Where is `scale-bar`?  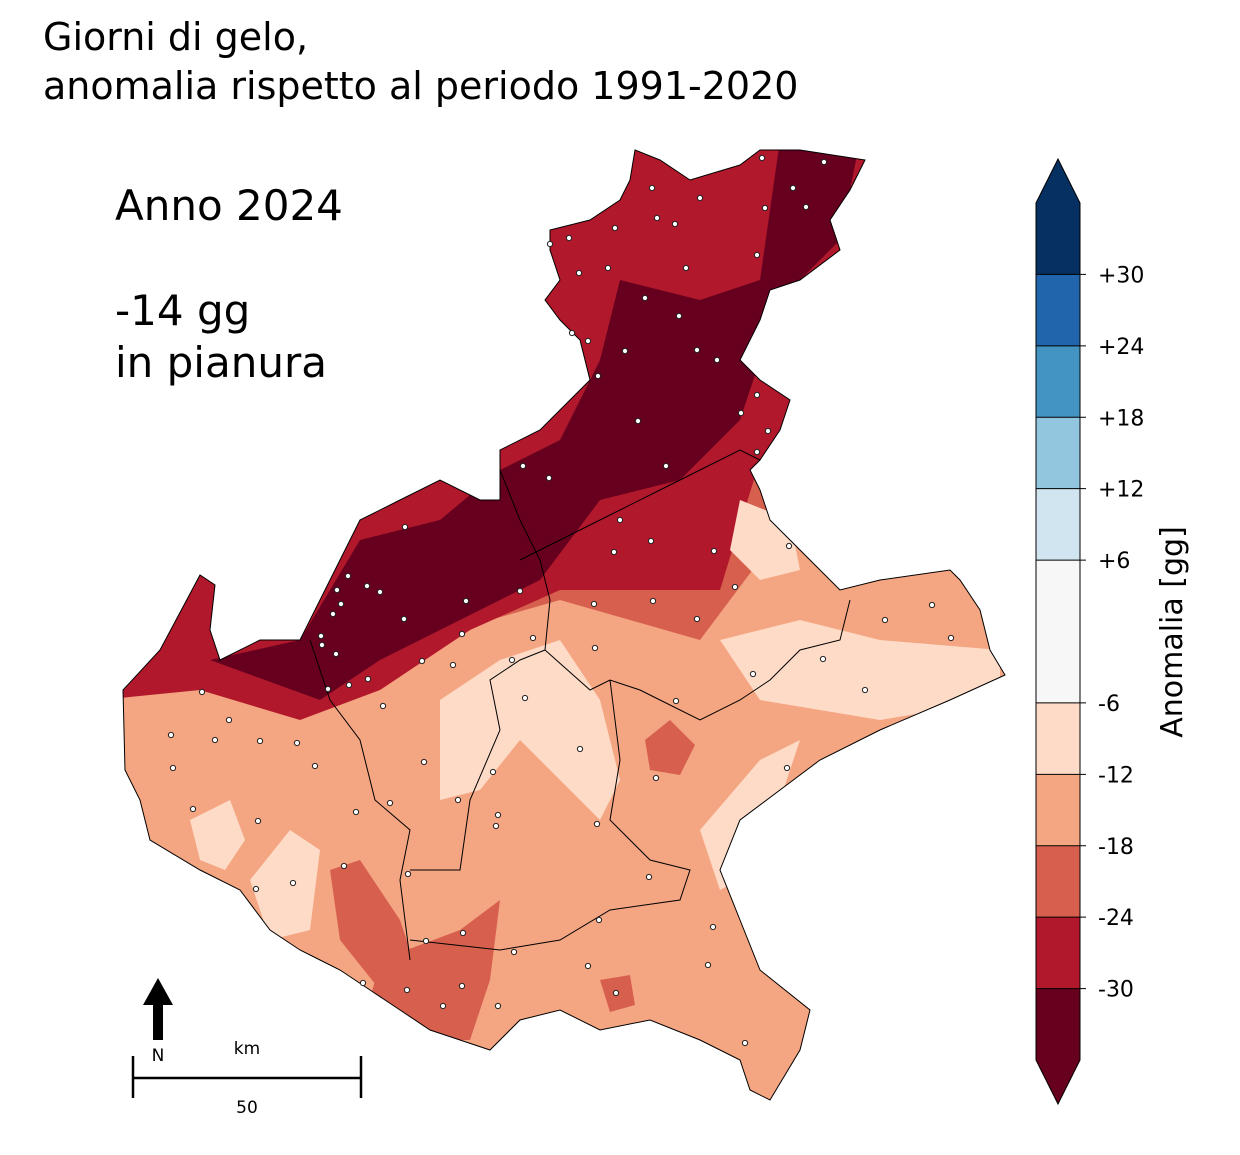
scale-bar is located at coordinates (247, 1077).